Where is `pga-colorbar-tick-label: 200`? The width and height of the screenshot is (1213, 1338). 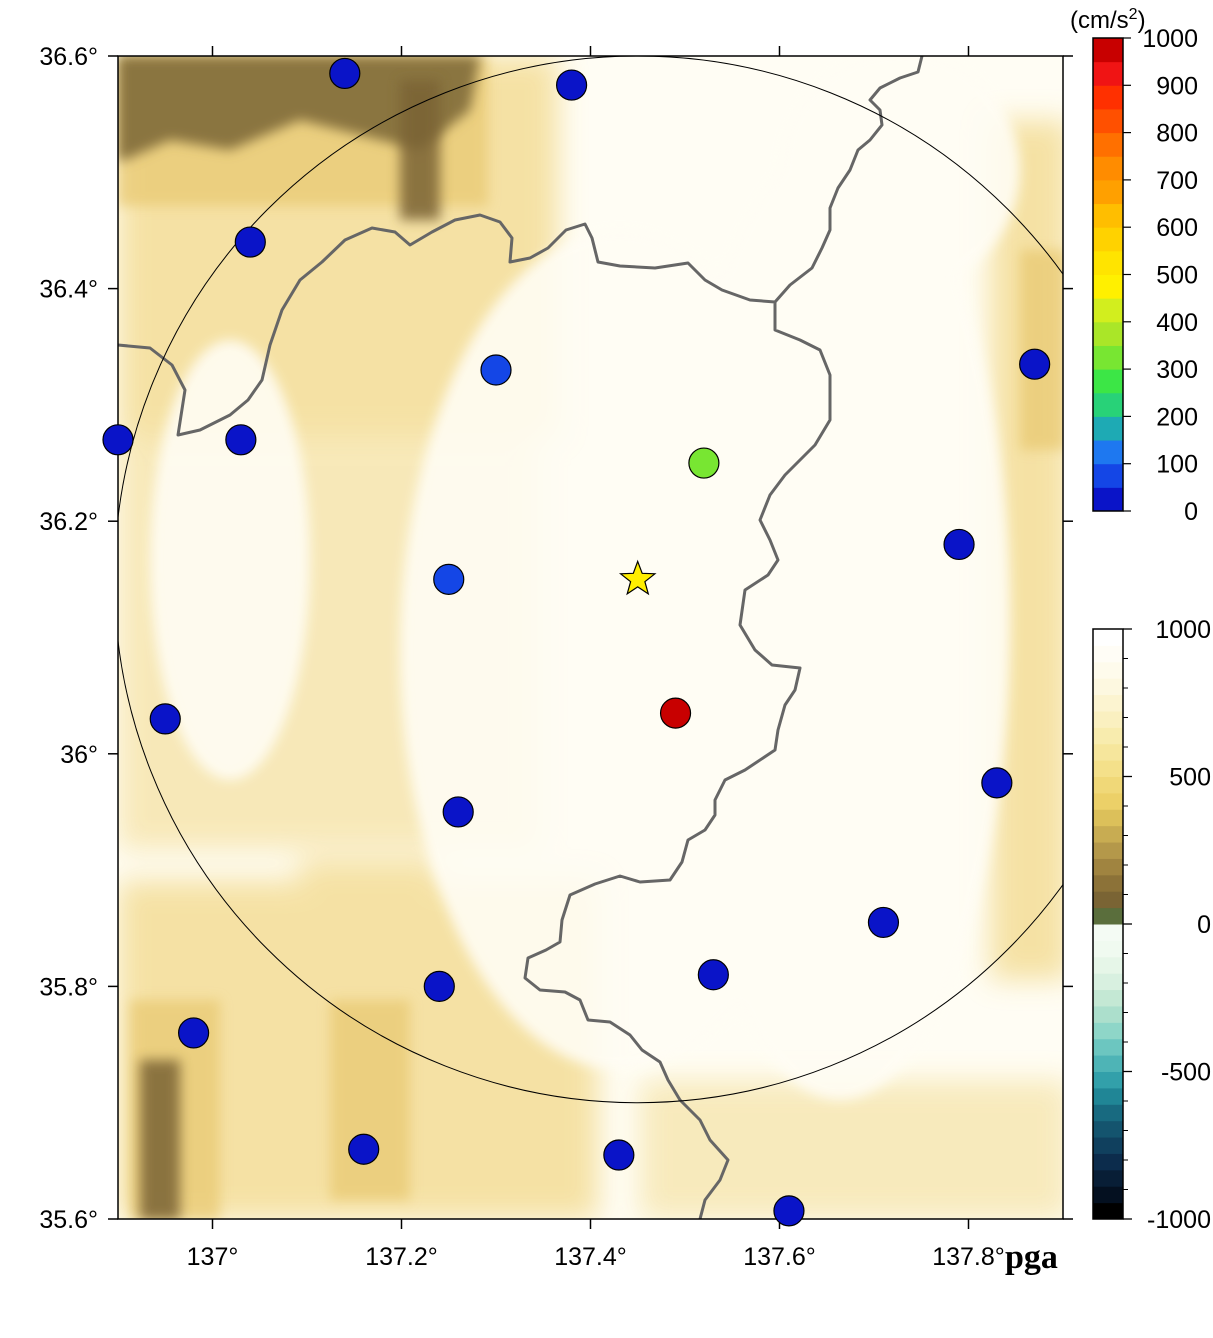 pga-colorbar-tick-label: 200 is located at coordinates (1177, 417).